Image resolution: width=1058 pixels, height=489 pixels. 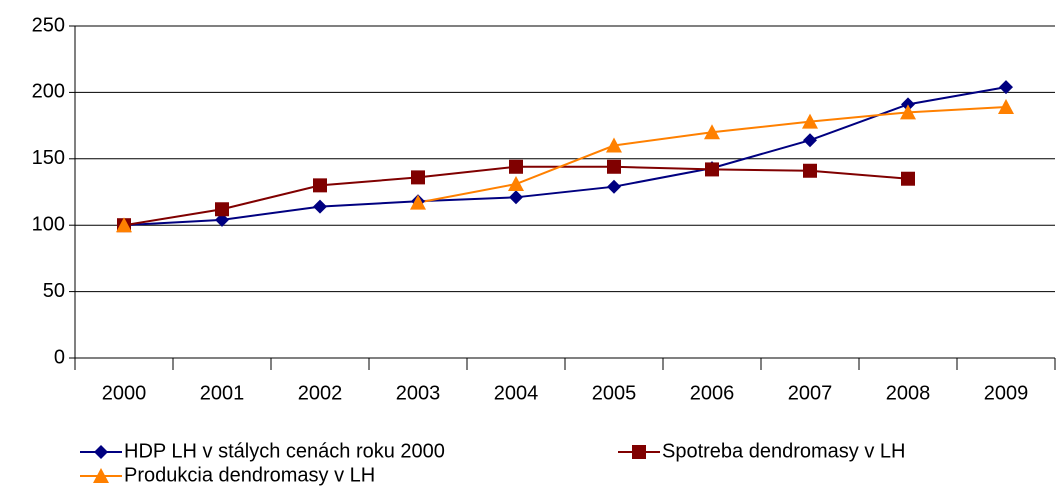 What do you see at coordinates (418, 393) in the screenshot?
I see `x-tick-label: 2003` at bounding box center [418, 393].